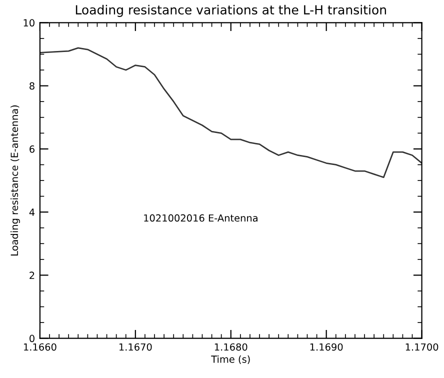 This screenshot has width=444, height=378. What do you see at coordinates (230, 359) in the screenshot?
I see `x-axis-title: Time (s)` at bounding box center [230, 359].